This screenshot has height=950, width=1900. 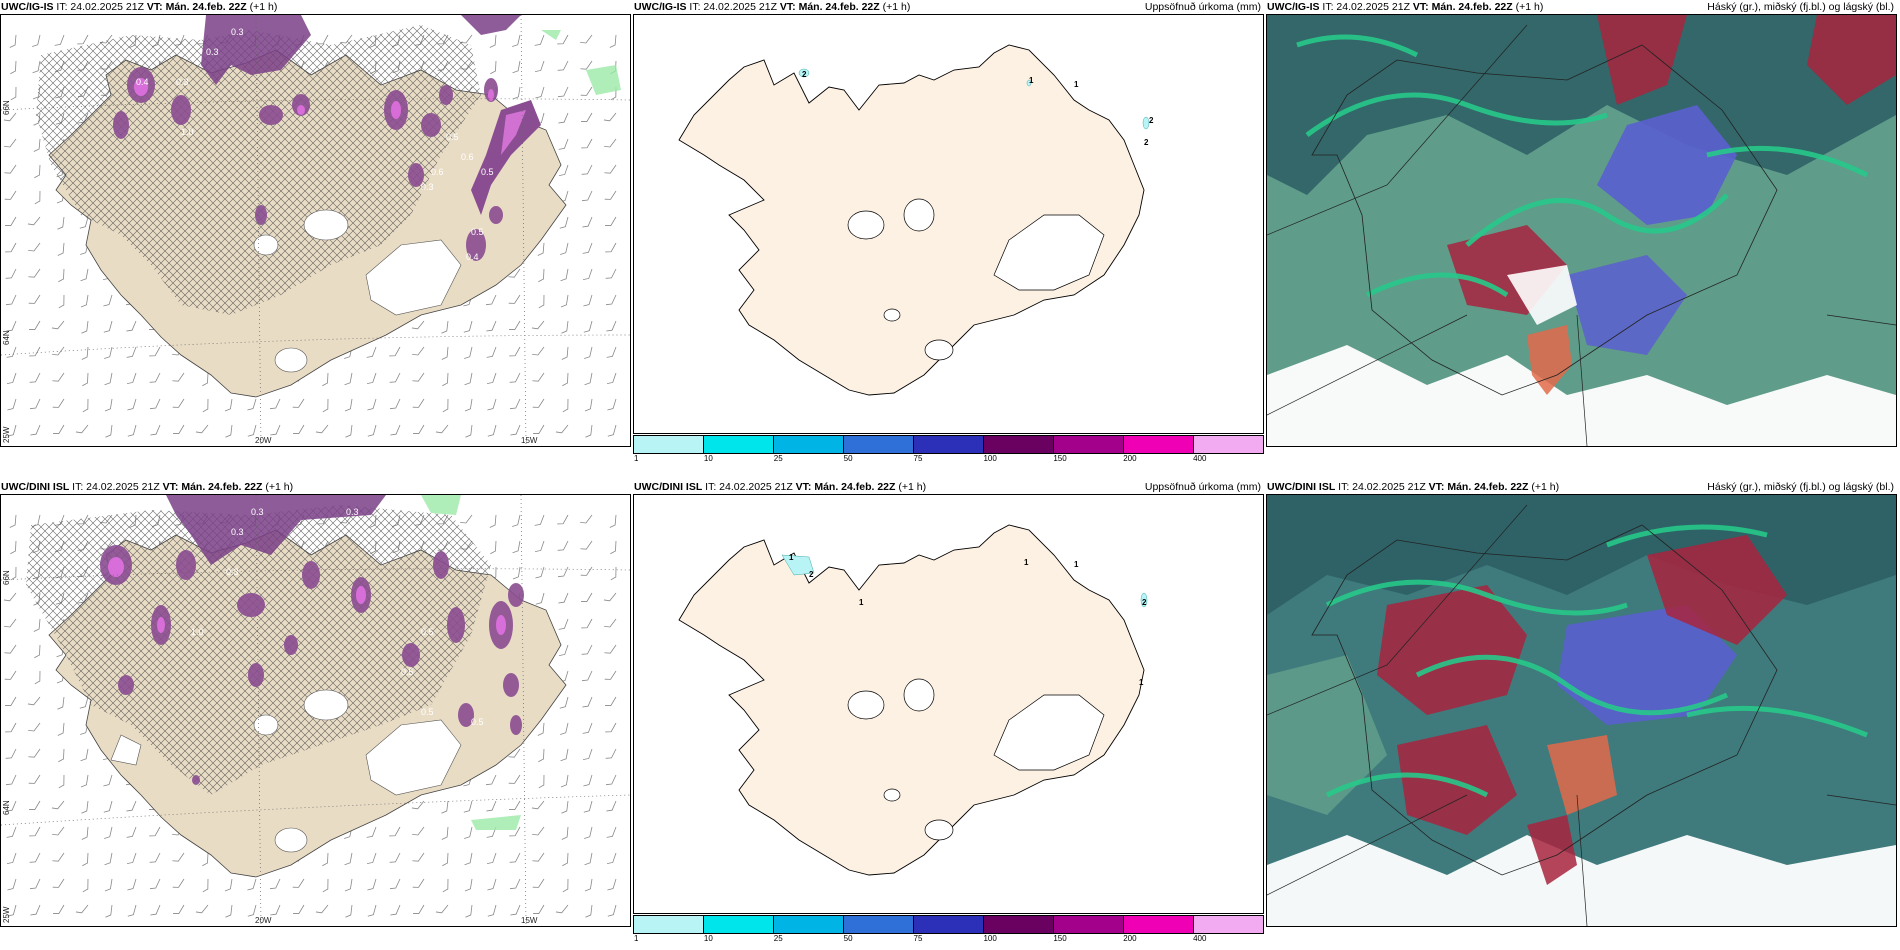 What do you see at coordinates (660, 7) in the screenshot?
I see `model-name: UWC/IG-IS` at bounding box center [660, 7].